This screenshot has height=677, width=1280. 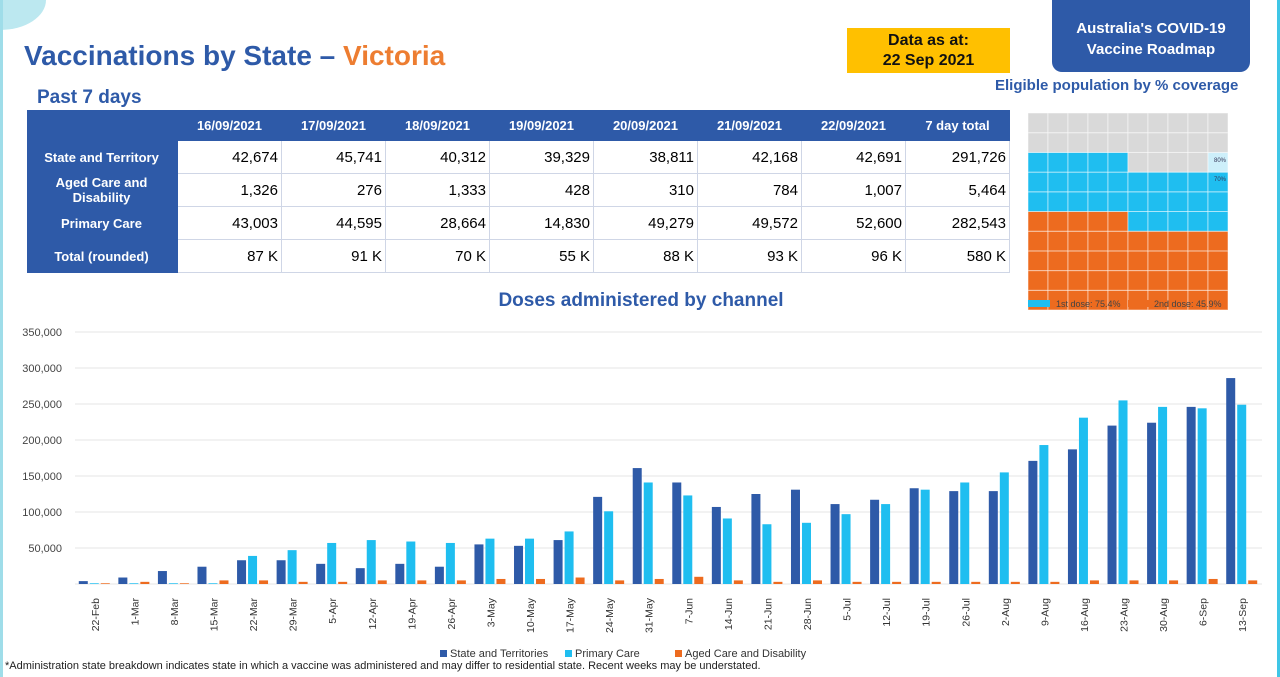 What do you see at coordinates (541, 190) in the screenshot?
I see `table-cell: 428` at bounding box center [541, 190].